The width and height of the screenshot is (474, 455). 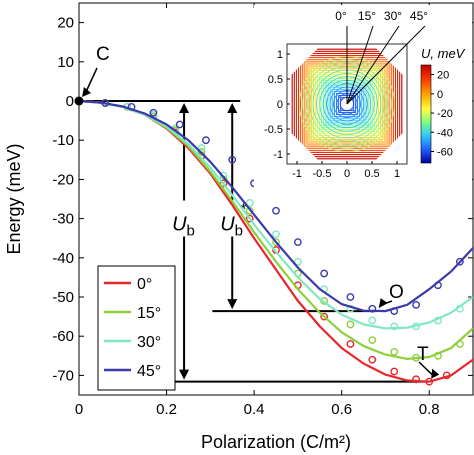 What do you see at coordinates (371, 174) in the screenshot?
I see `inset-x-tick-label: 0.5` at bounding box center [371, 174].